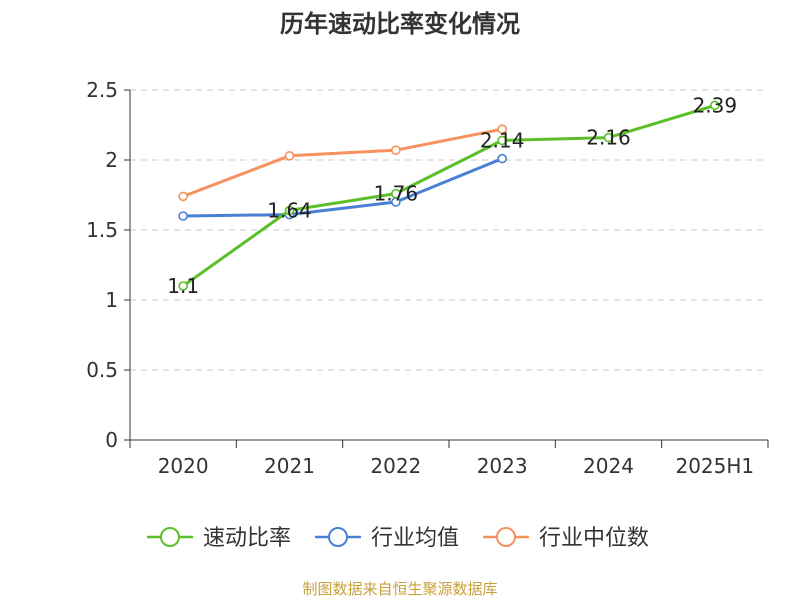 This screenshot has width=800, height=600. Describe the element at coordinates (102, 90) in the screenshot. I see `y-tick-label: 2.5` at that location.